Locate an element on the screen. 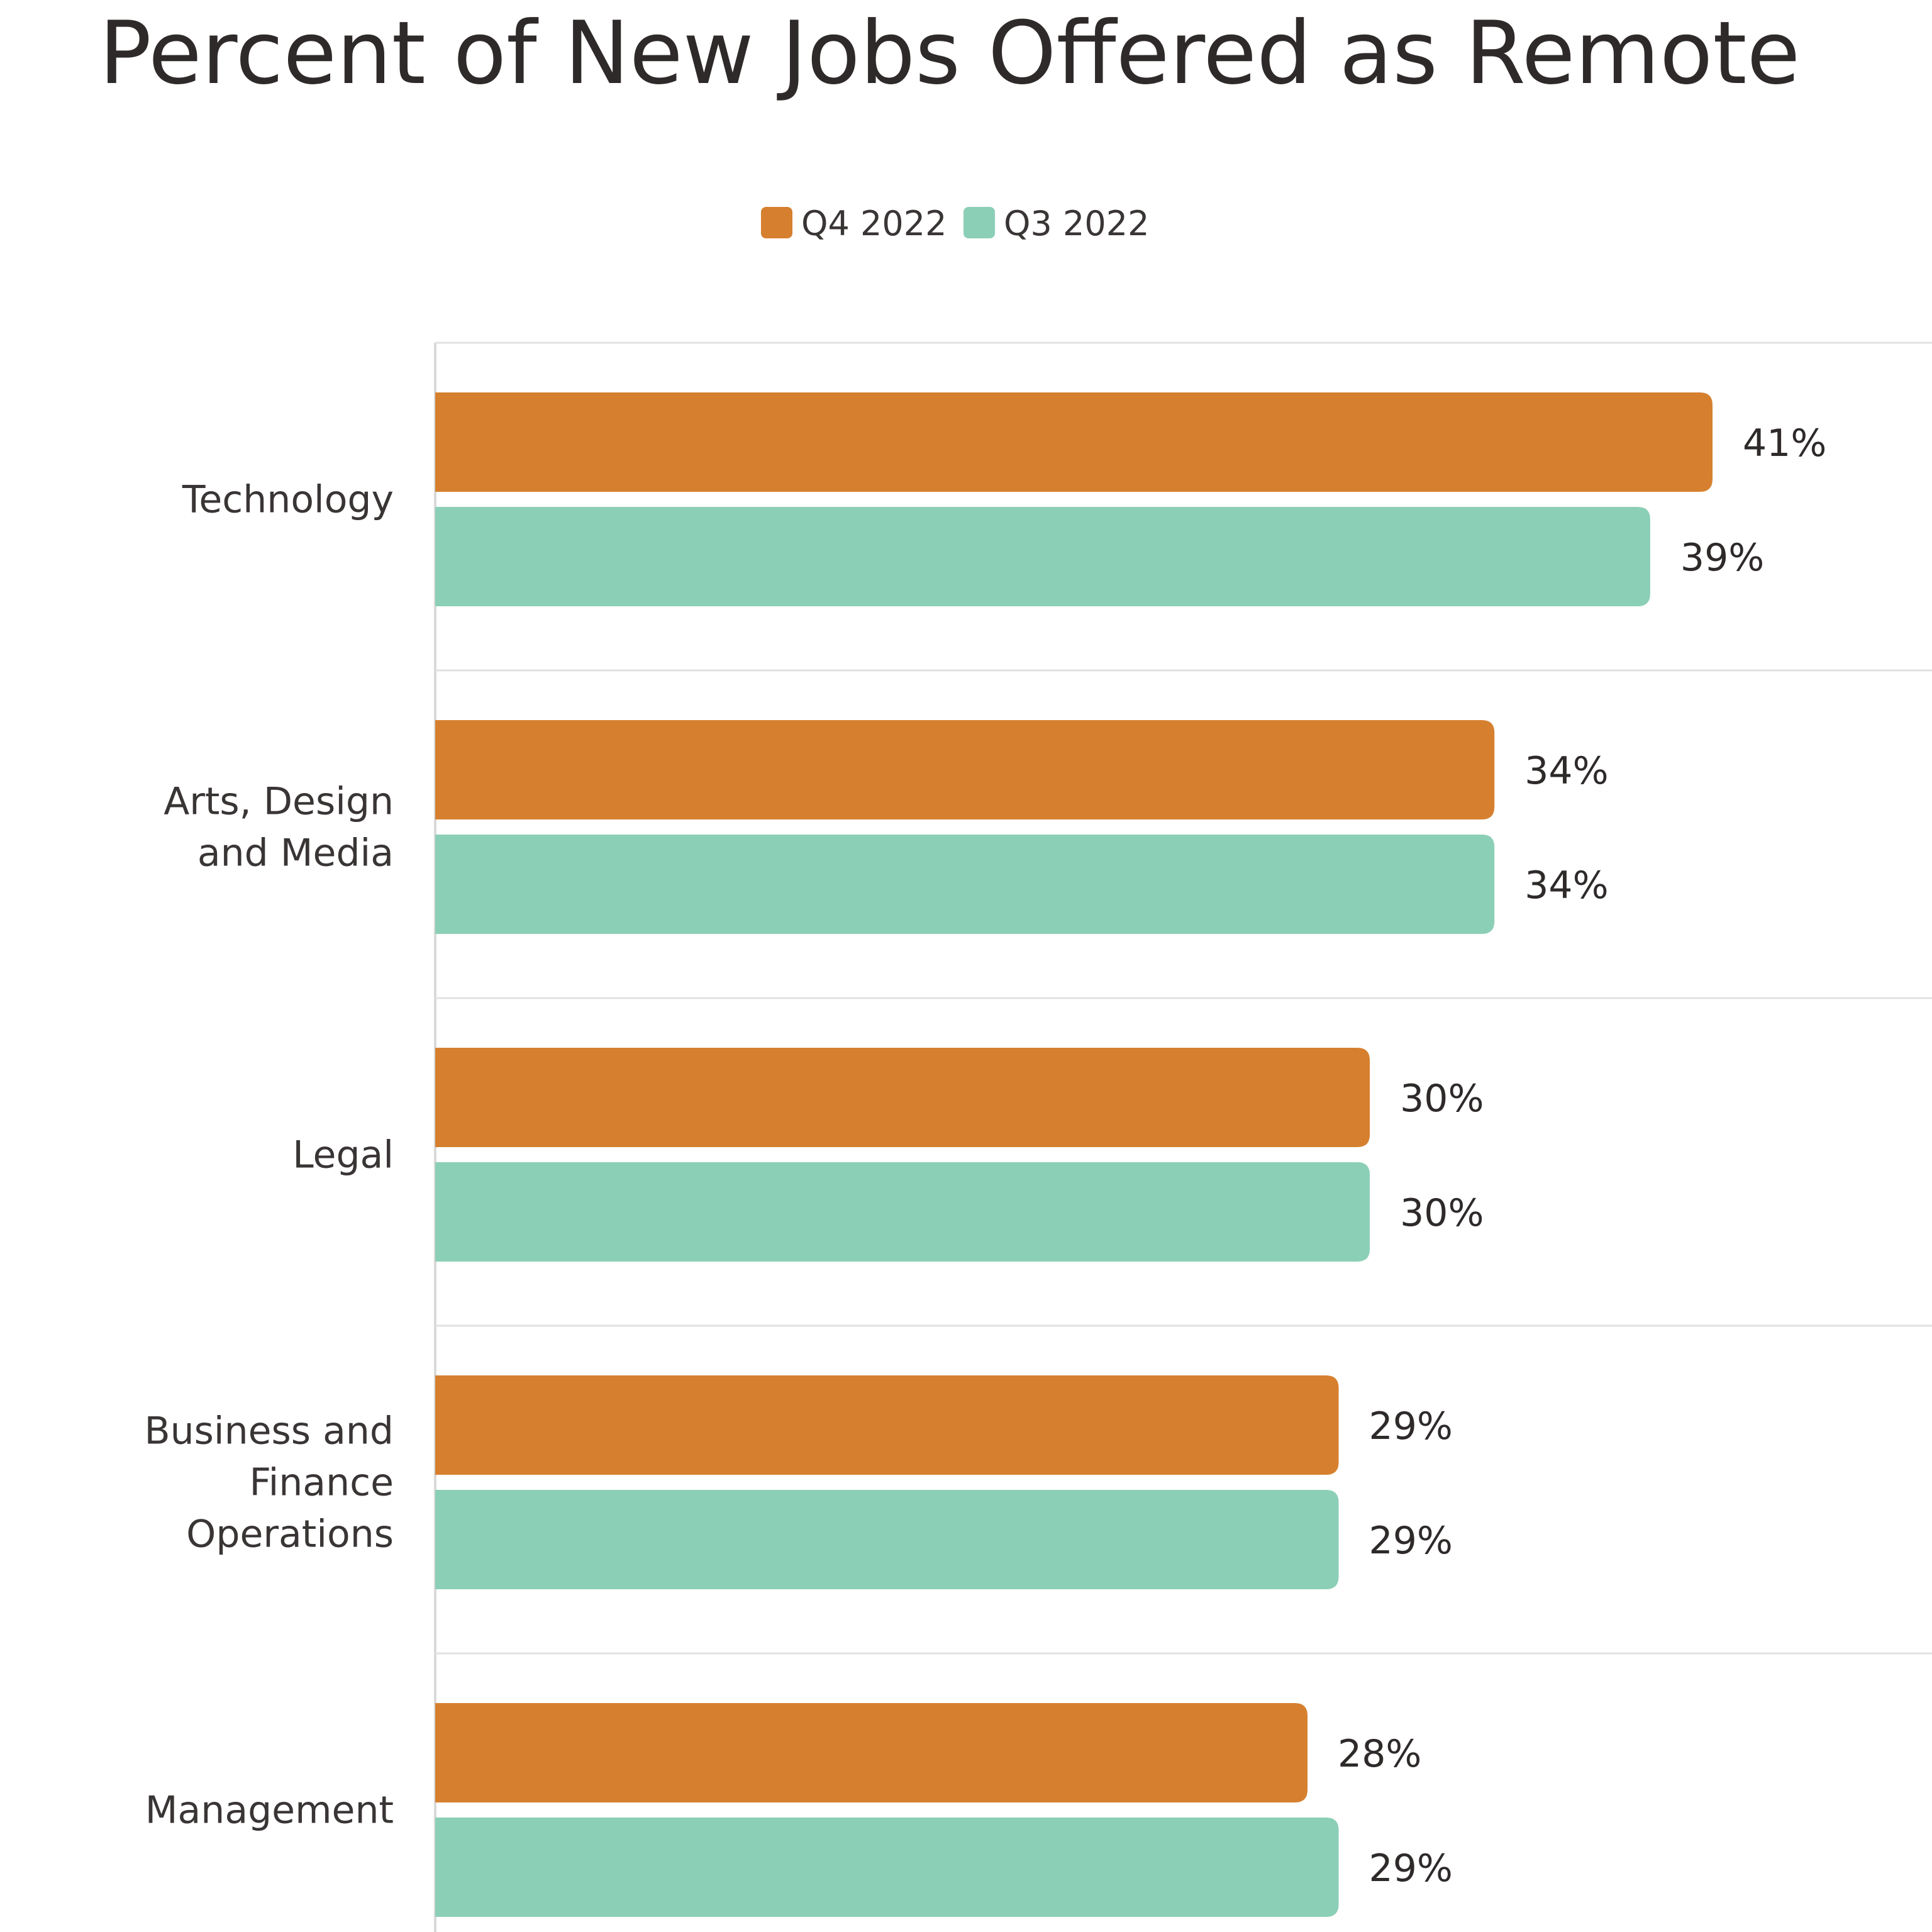  category-label-line: Legal is located at coordinates (343, 1155).